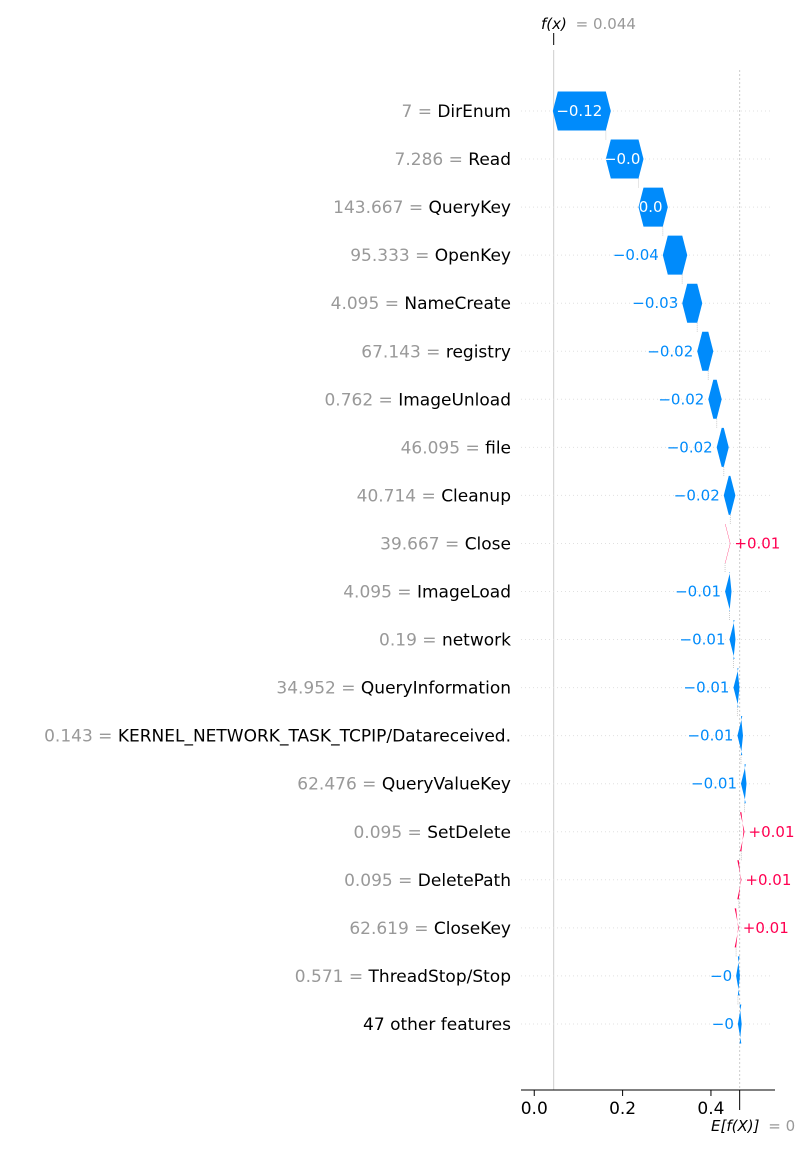 The image size is (800, 1150). I want to click on feature-name: DirEnum, so click(474, 112).